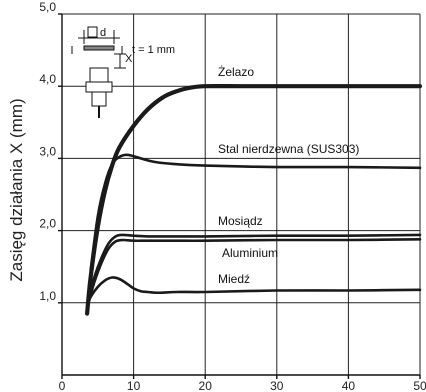 The height and width of the screenshot is (392, 426). I want to click on y-axis-label: Zasięg działania X (mm), so click(16, 189).